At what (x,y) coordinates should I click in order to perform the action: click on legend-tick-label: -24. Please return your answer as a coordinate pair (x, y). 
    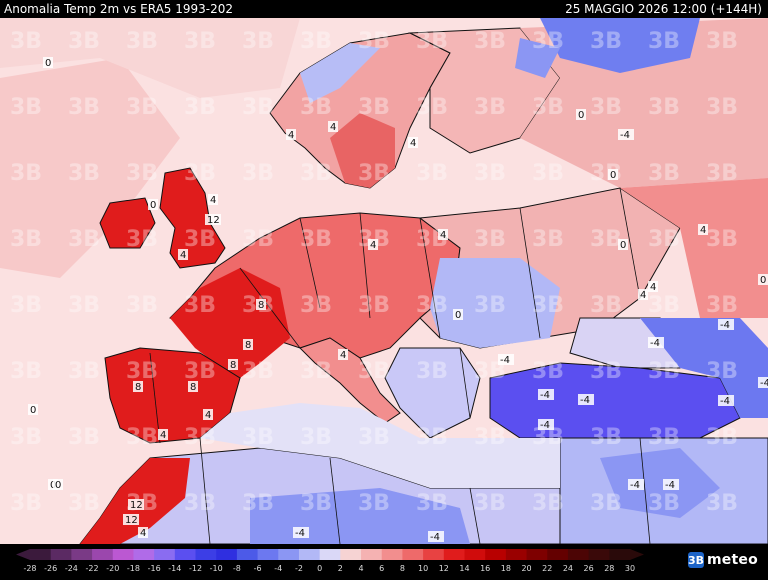
    Looking at the image, I should click on (71, 568).